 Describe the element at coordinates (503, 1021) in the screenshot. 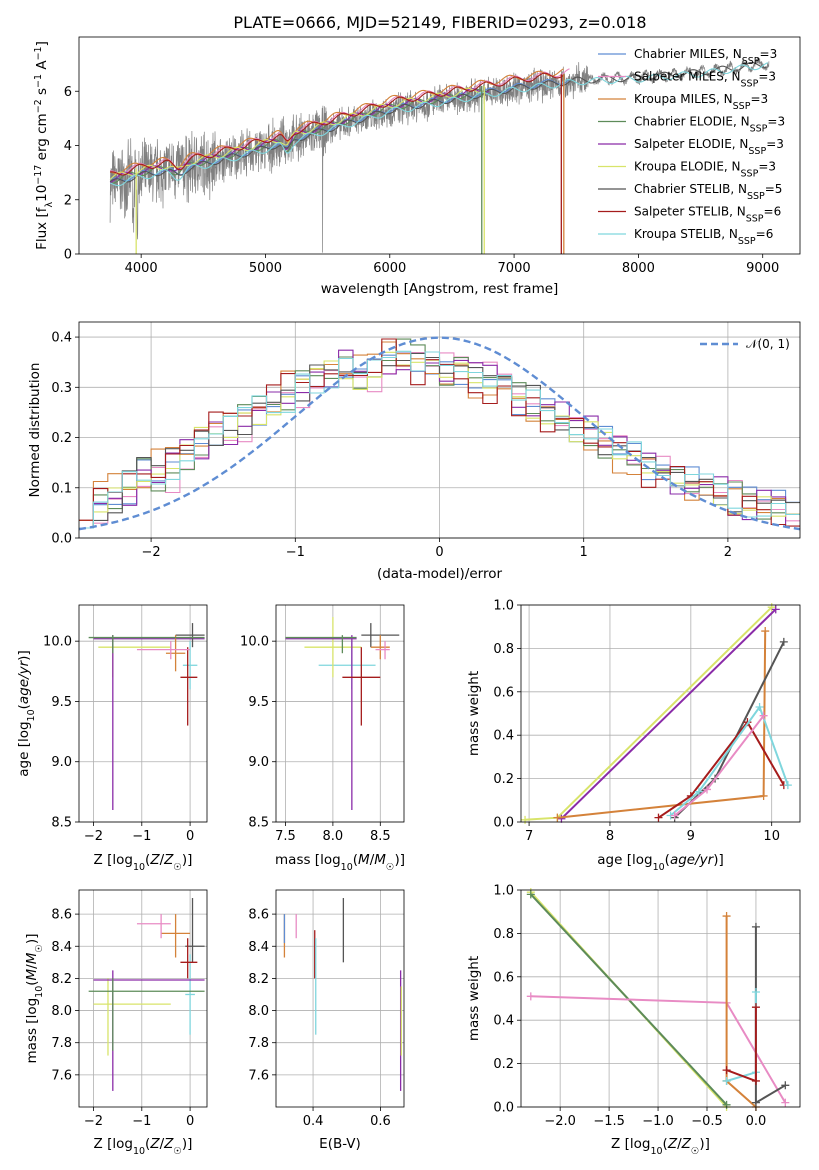

I see `weight-vs-Z-ytick-label: 0.4` at that location.